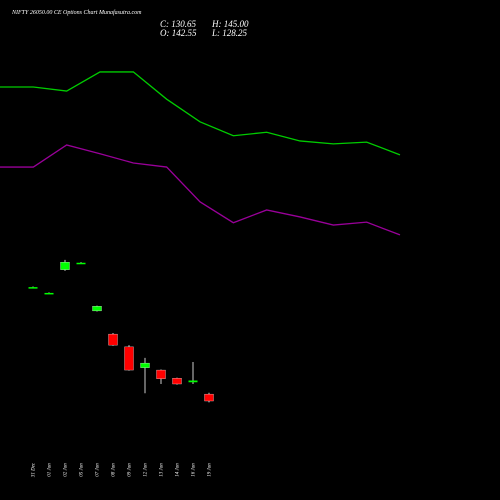 This screenshot has width=500, height=500. Describe the element at coordinates (130, 470) in the screenshot. I see `x-tick-label: 09 Jan` at that location.